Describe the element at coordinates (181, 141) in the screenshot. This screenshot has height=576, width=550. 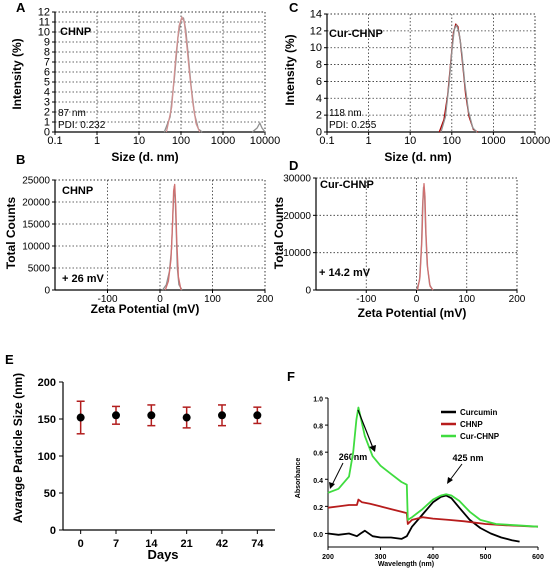
I see `panel-a-xtick-label: 100` at that location.